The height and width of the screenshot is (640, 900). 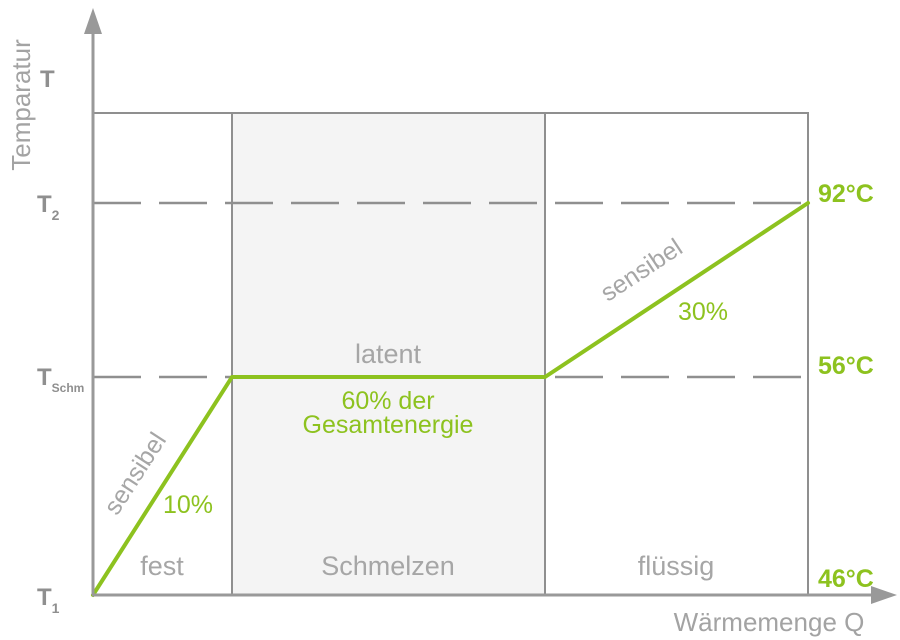 I want to click on tick-tschm-main: T, so click(x=44, y=377).